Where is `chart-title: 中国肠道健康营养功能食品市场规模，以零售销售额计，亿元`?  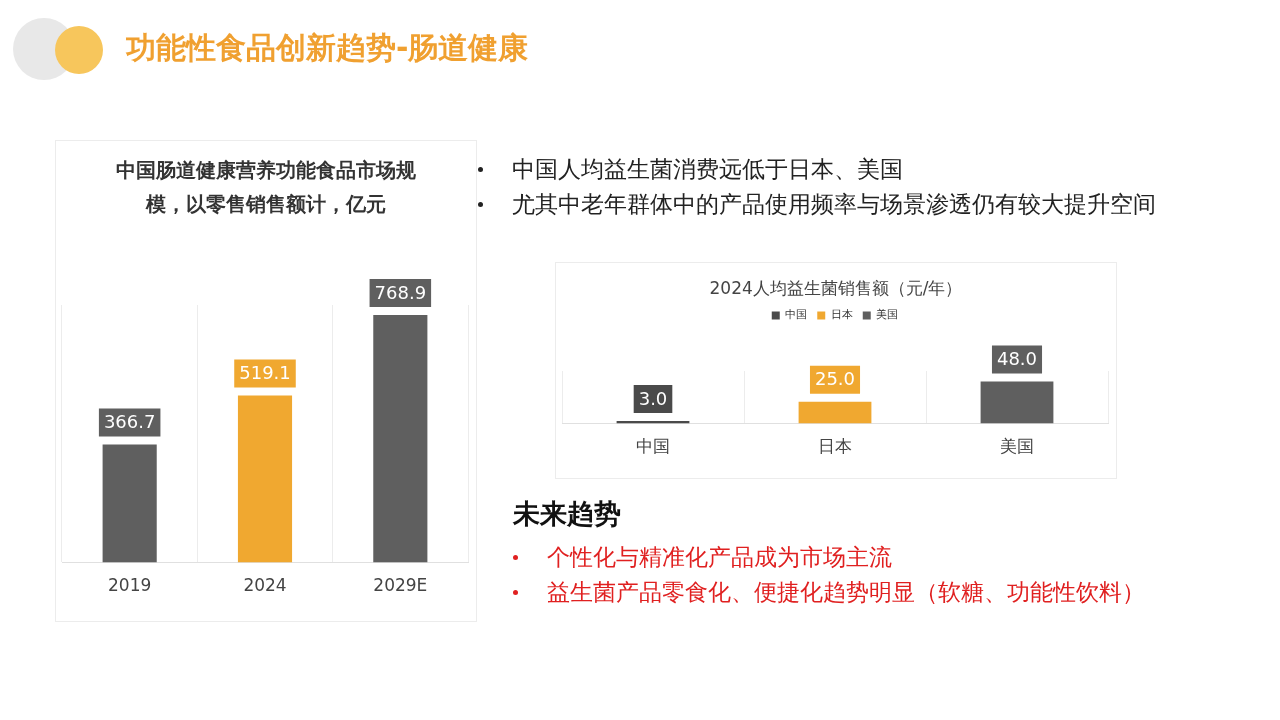 chart-title: 中国肠道健康营养功能食品市场规模，以零售销售额计，亿元 is located at coordinates (266, 187).